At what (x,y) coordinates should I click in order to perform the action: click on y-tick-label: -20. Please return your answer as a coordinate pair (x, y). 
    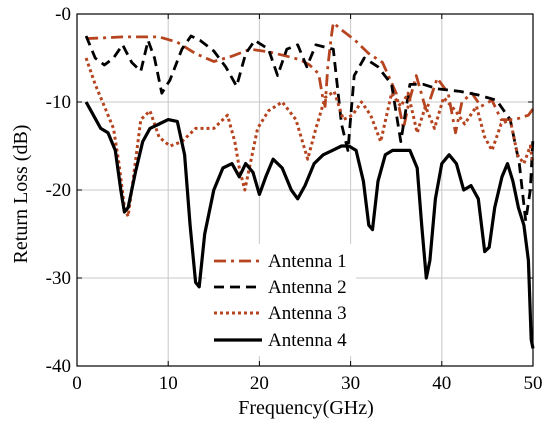
    Looking at the image, I should click on (58, 190).